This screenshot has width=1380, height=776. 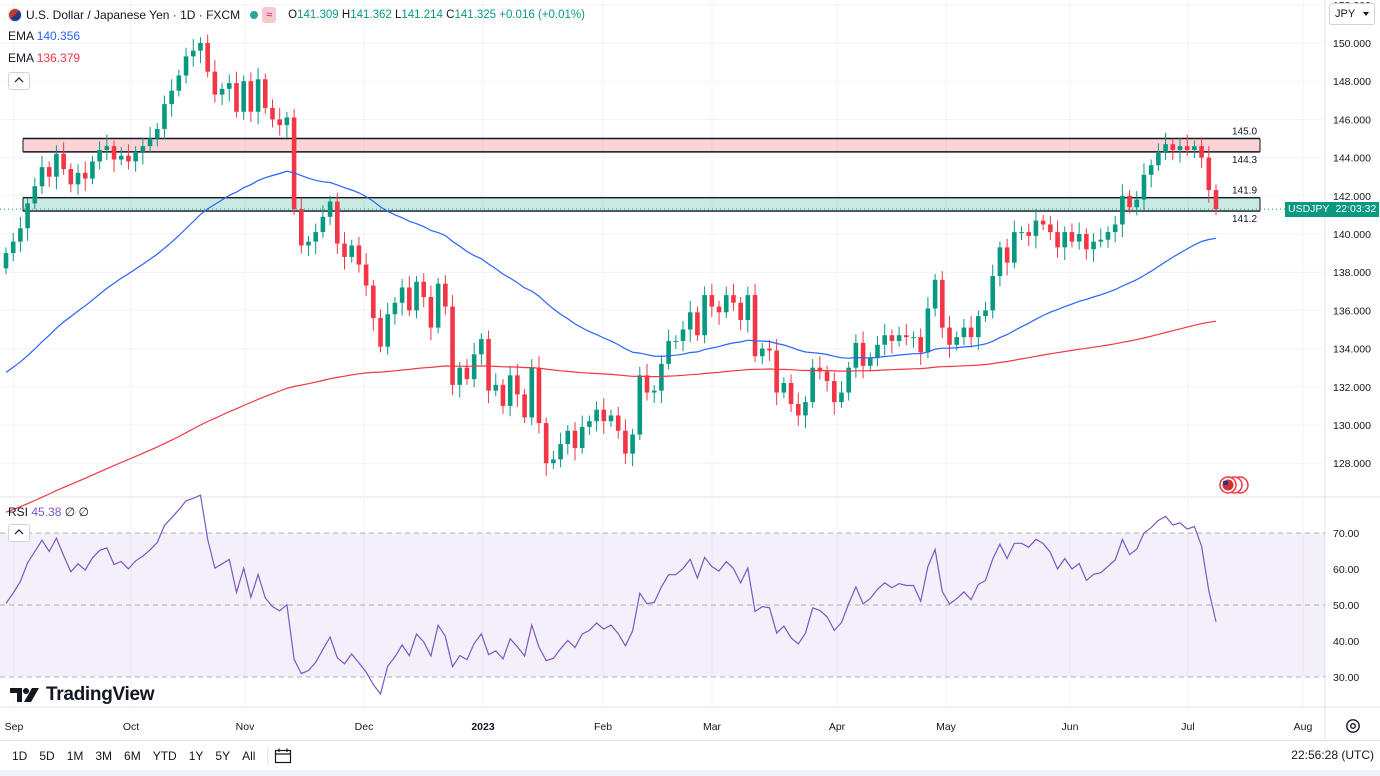 What do you see at coordinates (44, 58) in the screenshot?
I see `ema-slow-legend: EMA 136.379` at bounding box center [44, 58].